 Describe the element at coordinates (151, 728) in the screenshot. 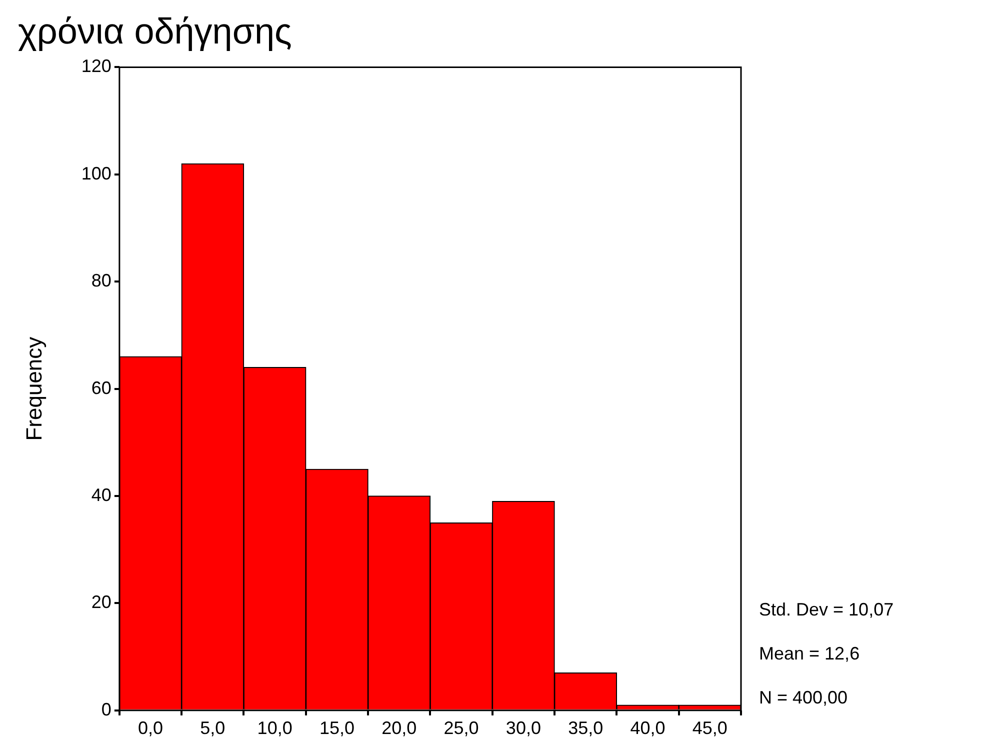

I see `x-tick-label: 0,0` at that location.